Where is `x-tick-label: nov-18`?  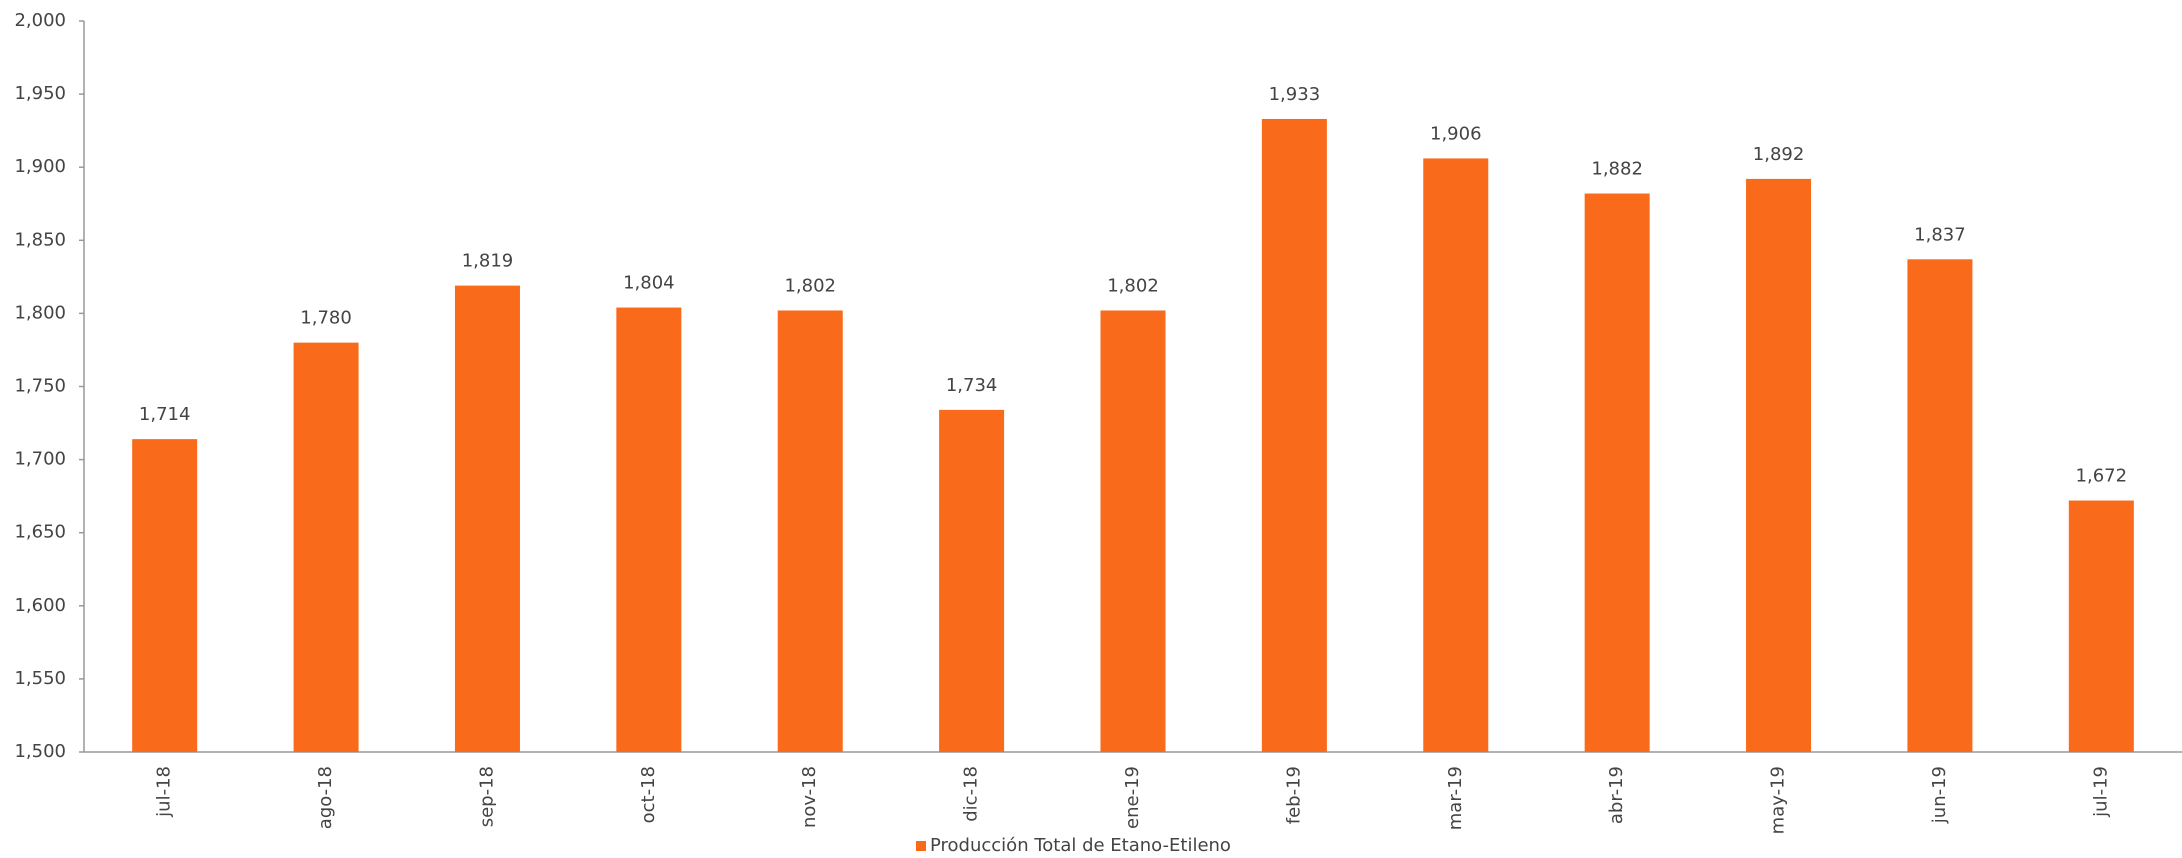
x-tick-label: nov-18 is located at coordinates (809, 797).